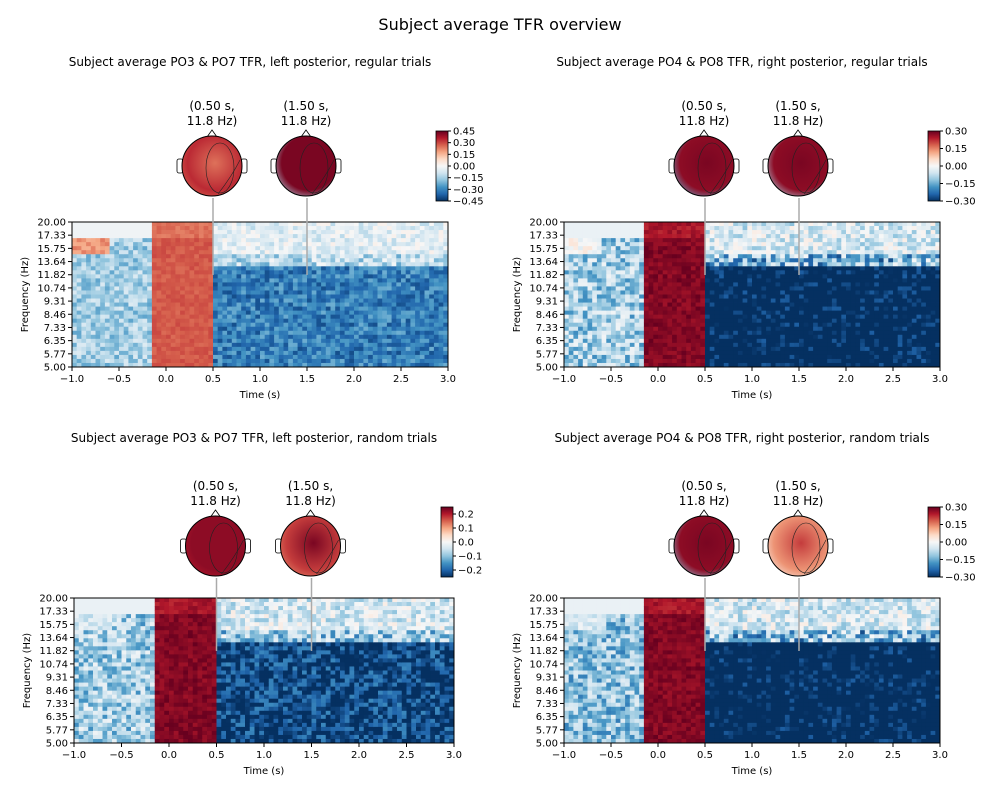 The height and width of the screenshot is (800, 1000). Describe the element at coordinates (468, 190) in the screenshot. I see `colorbar-tick-label: −0.30` at that location.